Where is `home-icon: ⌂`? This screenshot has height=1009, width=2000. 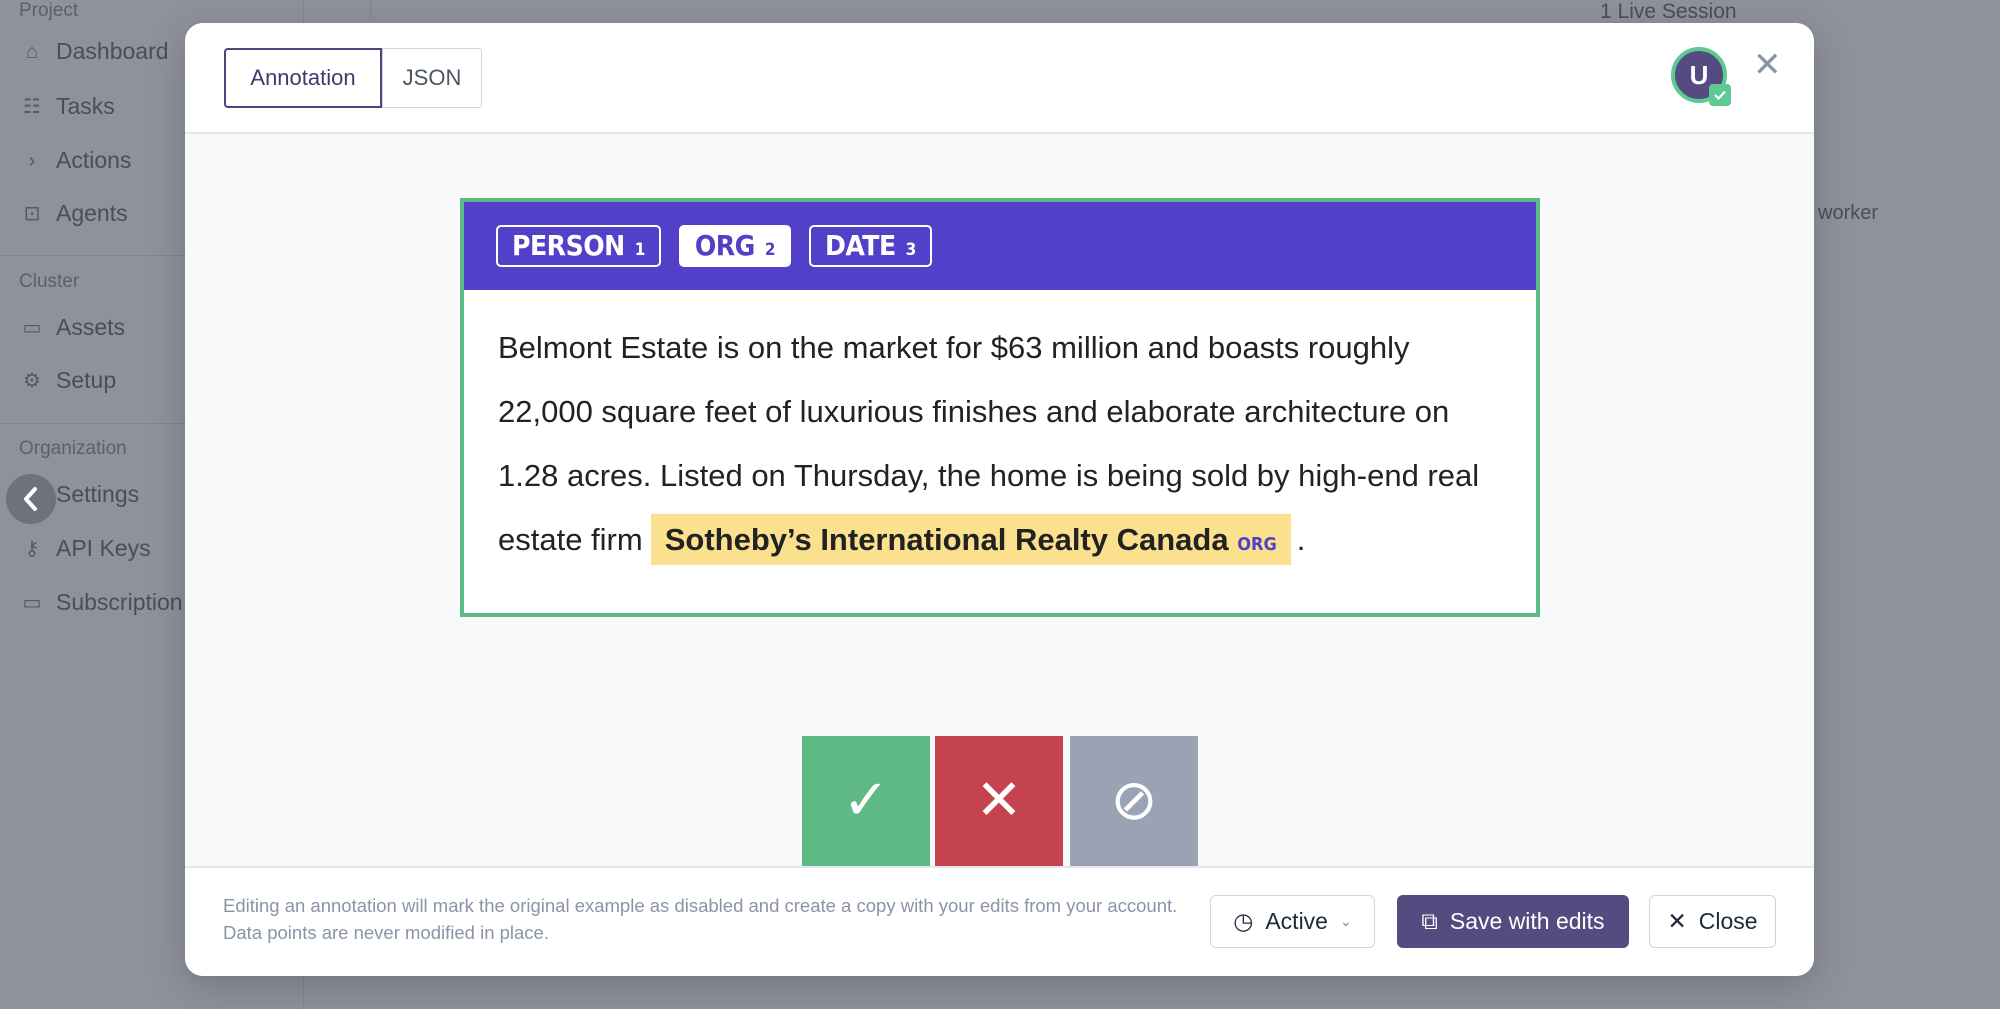
home-icon: ⌂ is located at coordinates (32, 51).